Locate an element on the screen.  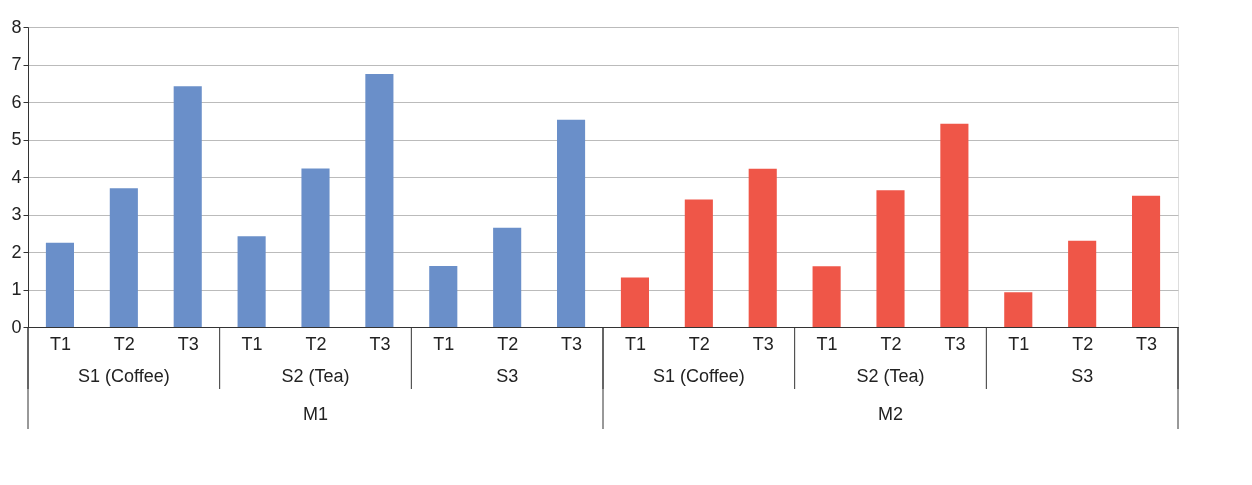
y-tick-label: 8 is located at coordinates (16, 26).